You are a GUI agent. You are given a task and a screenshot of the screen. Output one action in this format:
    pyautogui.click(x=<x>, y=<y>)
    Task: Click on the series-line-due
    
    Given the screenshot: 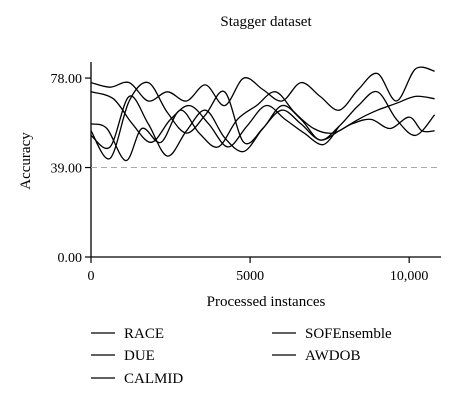 What is the action you would take?
    pyautogui.click(x=262, y=126)
    